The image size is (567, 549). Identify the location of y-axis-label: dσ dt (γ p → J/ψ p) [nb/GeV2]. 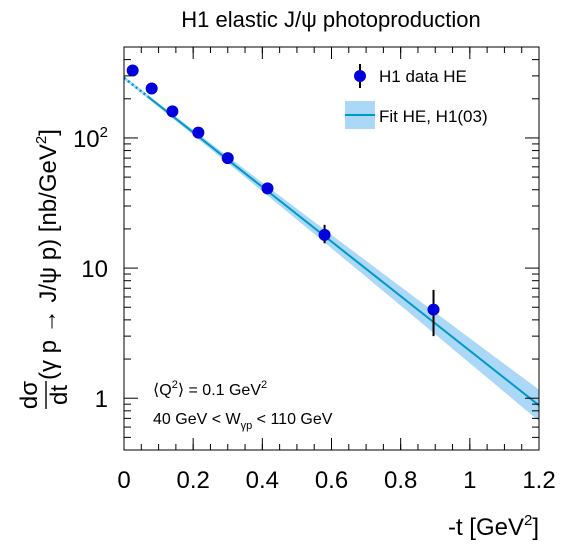
(44, 269).